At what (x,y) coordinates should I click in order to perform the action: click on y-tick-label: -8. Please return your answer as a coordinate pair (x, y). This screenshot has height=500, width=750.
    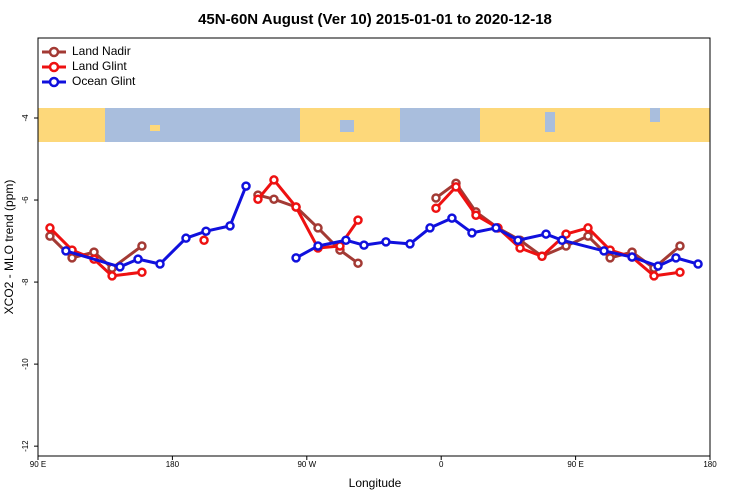
    Looking at the image, I should click on (25, 282).